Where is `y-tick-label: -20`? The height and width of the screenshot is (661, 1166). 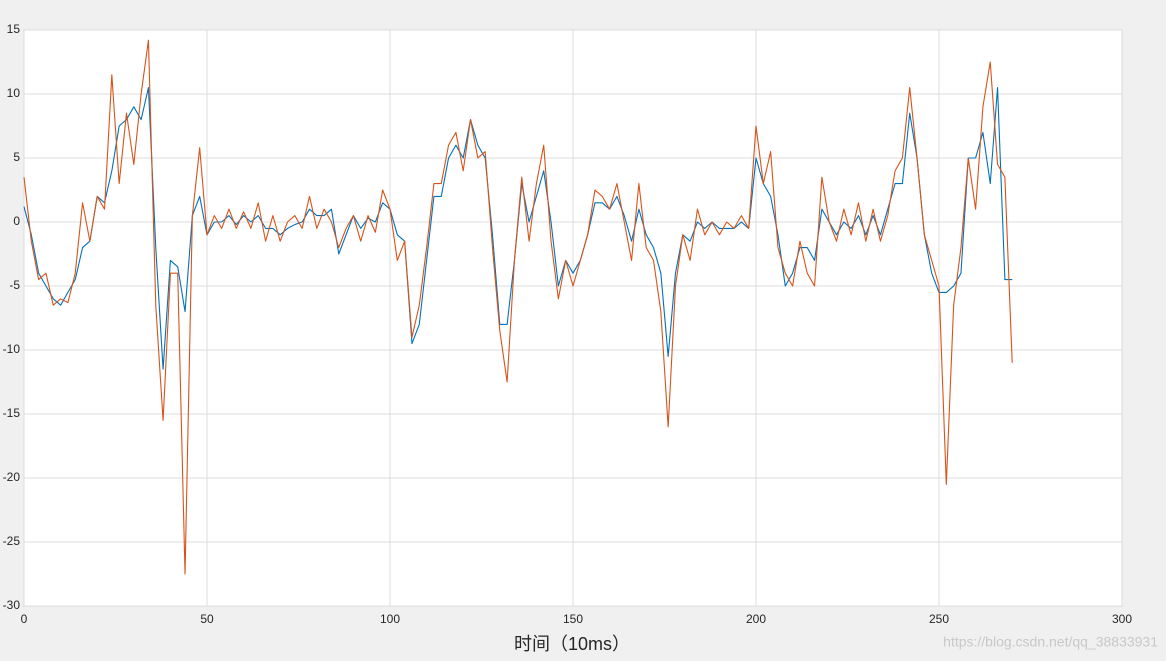 y-tick-label: -20 is located at coordinates (12, 477).